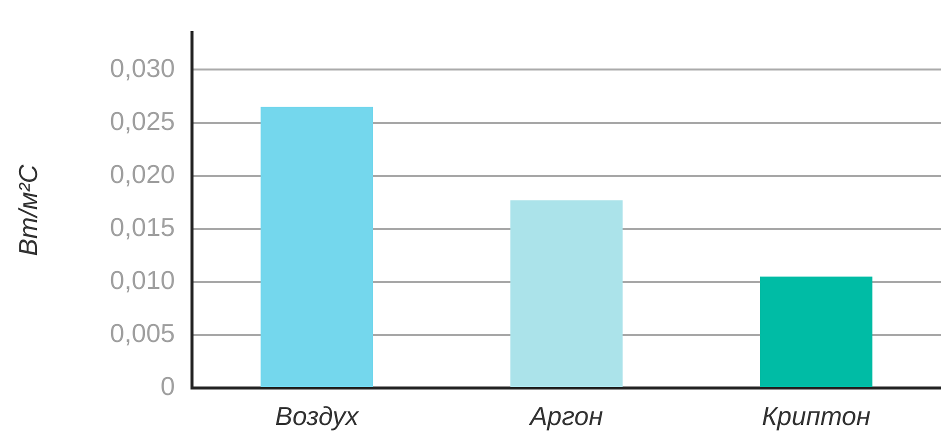  Describe the element at coordinates (816, 415) in the screenshot. I see `x-tick-label: Криптон` at that location.